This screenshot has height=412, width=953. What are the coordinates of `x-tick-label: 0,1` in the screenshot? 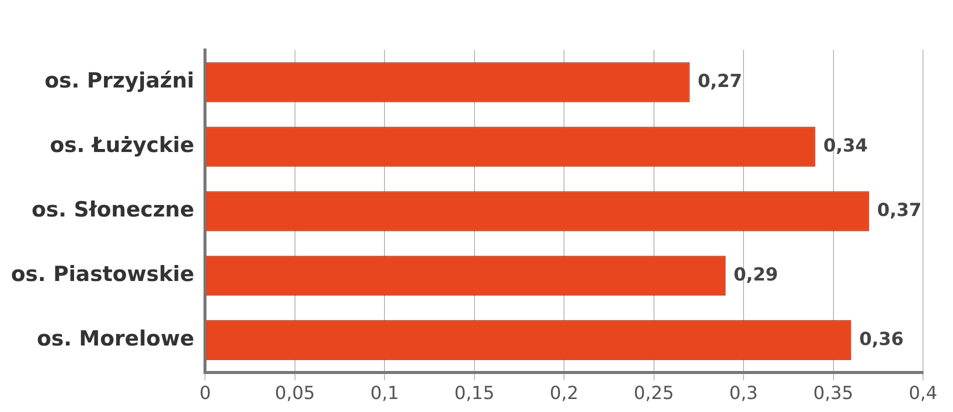 It's located at (385, 393).